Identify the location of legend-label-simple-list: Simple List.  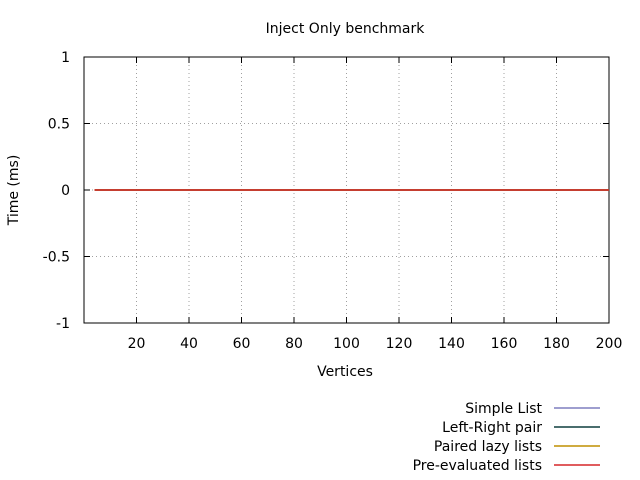
(503, 409).